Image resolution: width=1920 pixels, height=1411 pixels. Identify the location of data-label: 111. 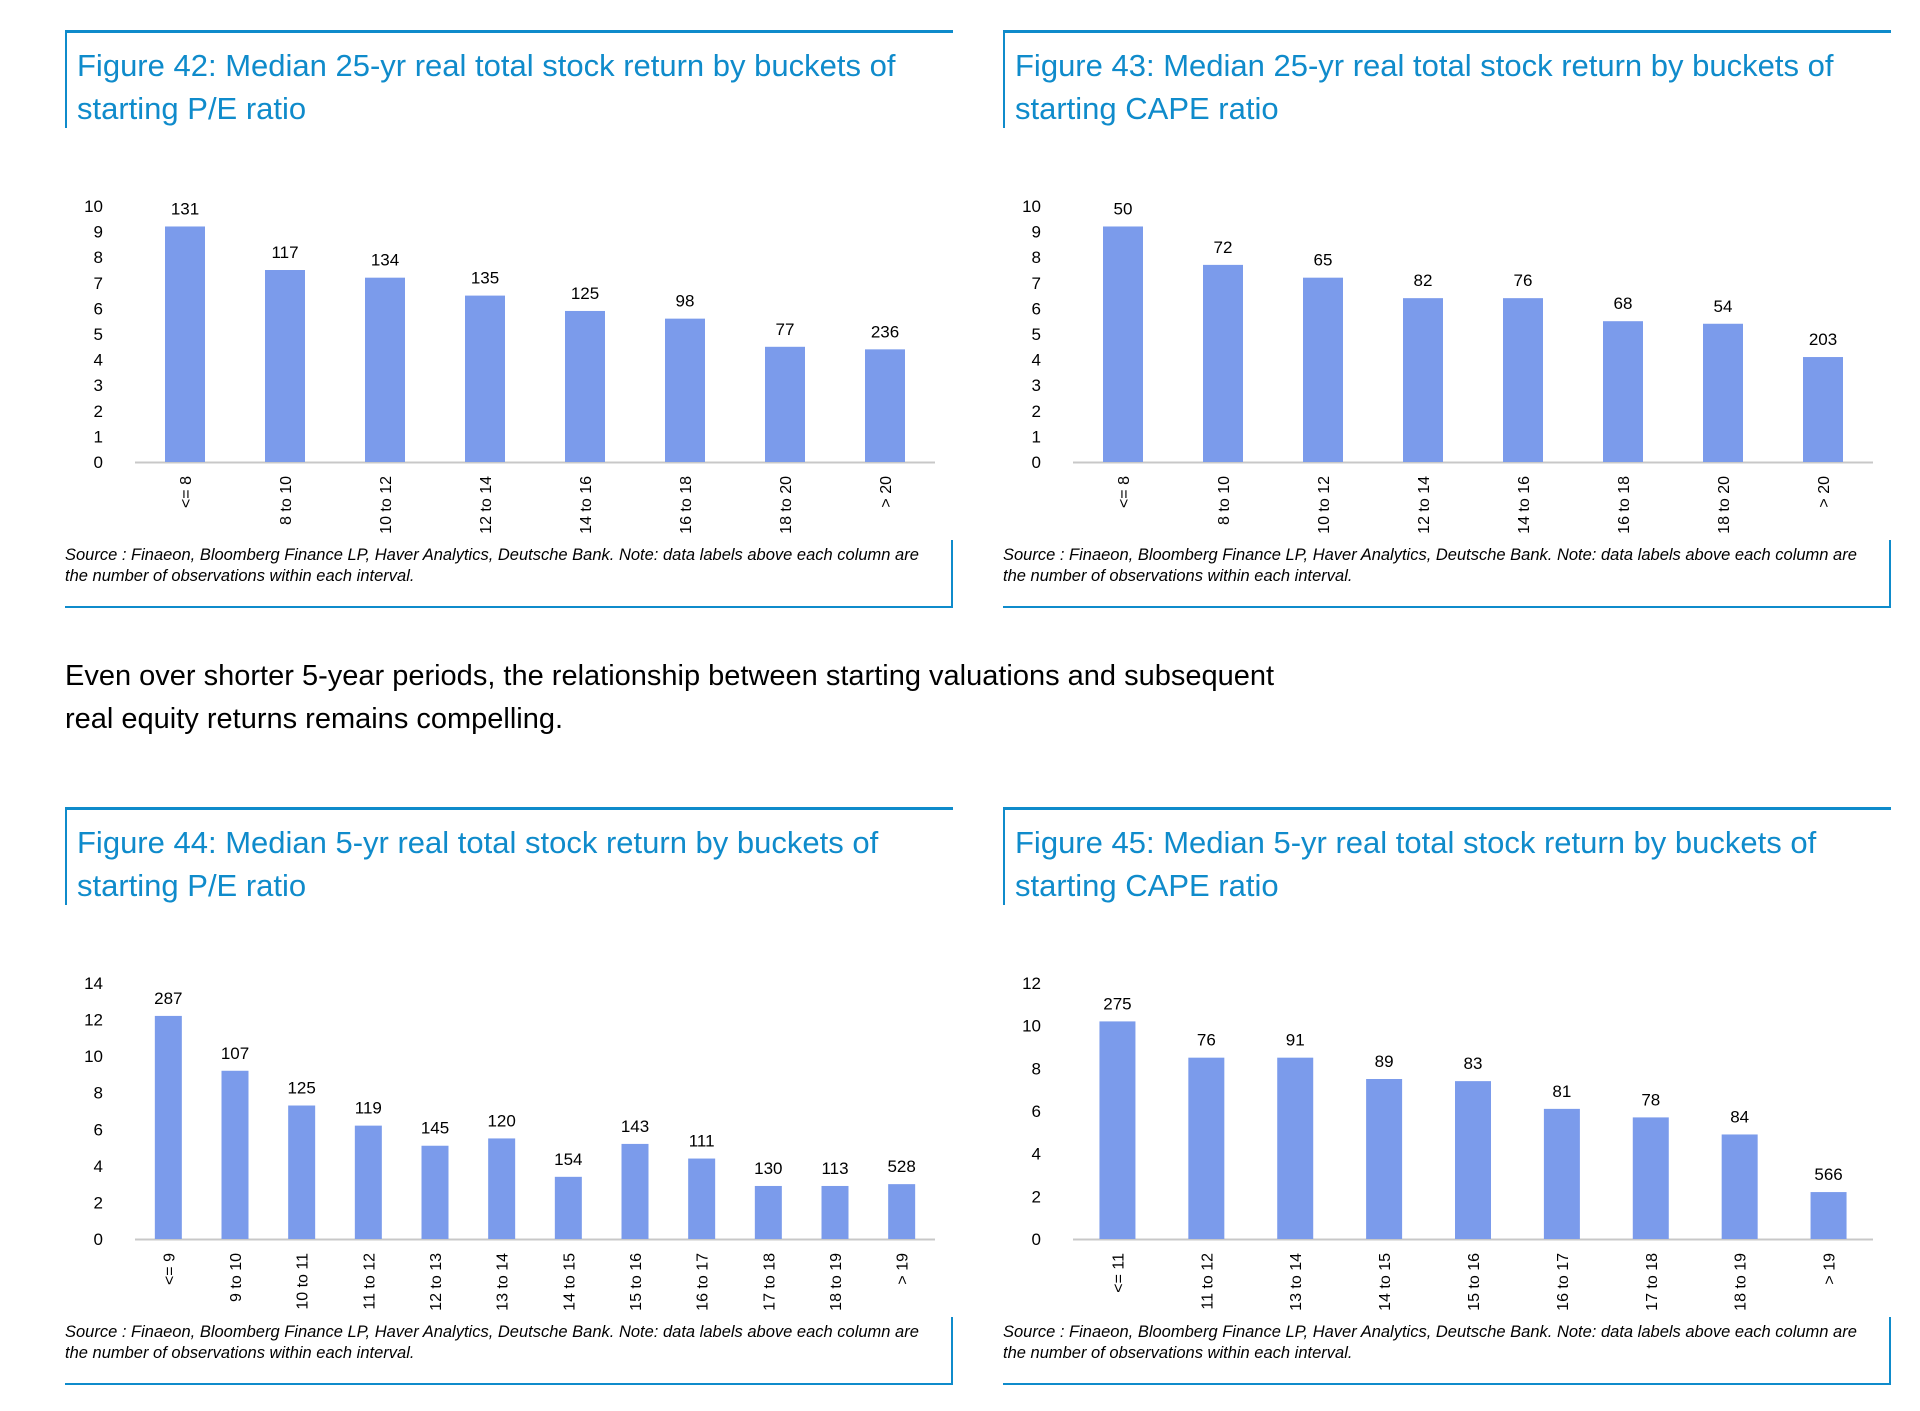
(702, 1141).